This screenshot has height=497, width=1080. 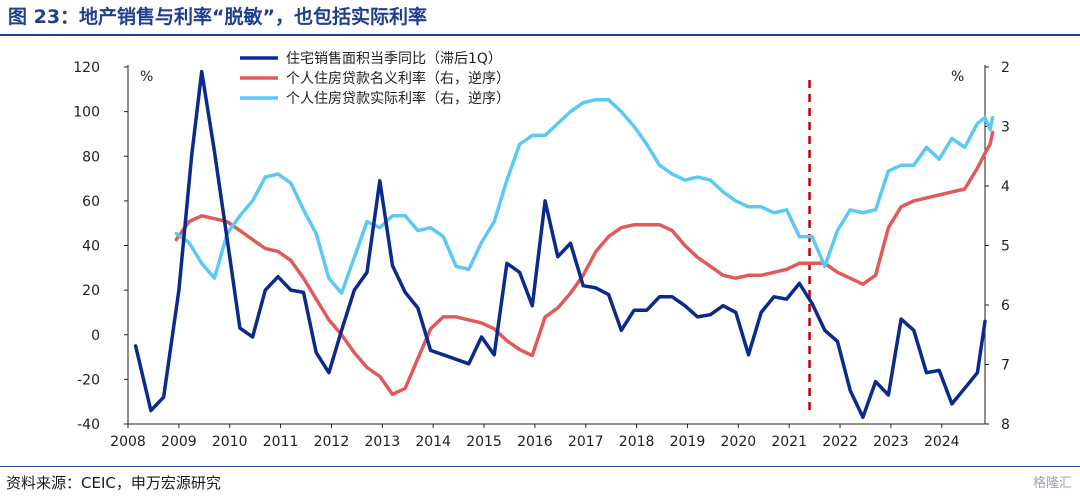 I want to click on x-tick-label: 2010, so click(x=230, y=442).